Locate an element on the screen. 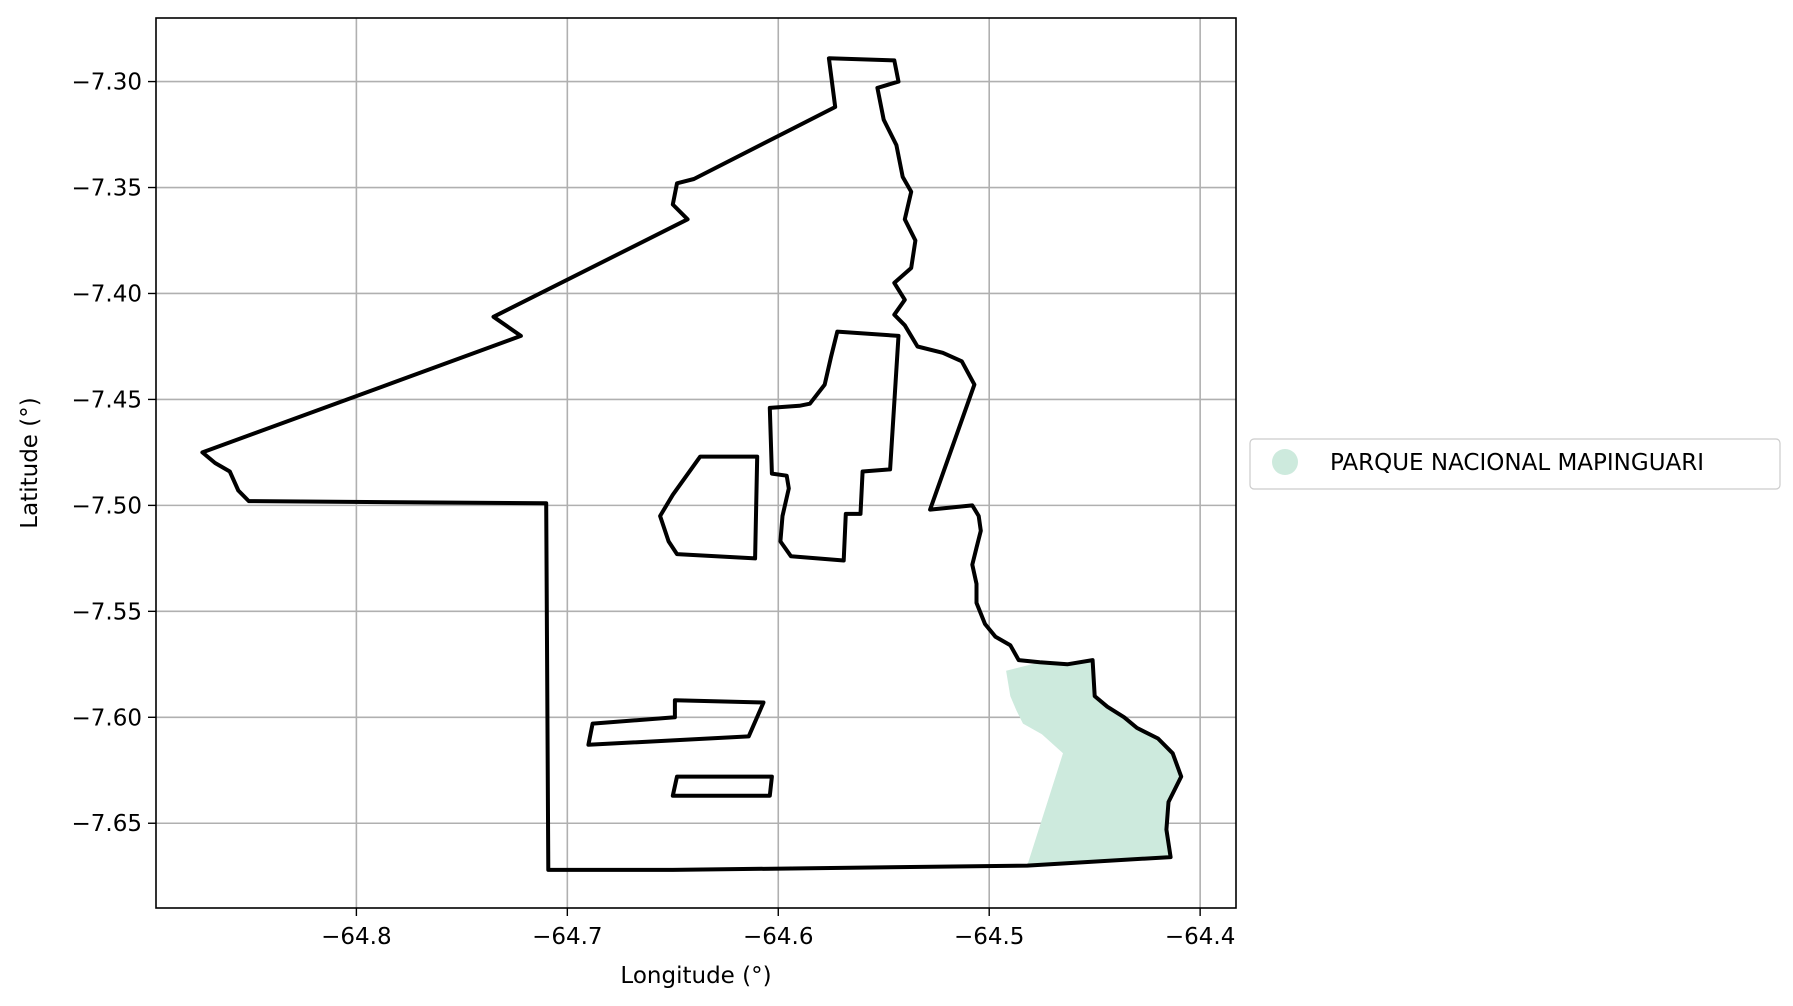 The image size is (1793, 1006). y-tick-label: −7.65 is located at coordinates (107, 824).